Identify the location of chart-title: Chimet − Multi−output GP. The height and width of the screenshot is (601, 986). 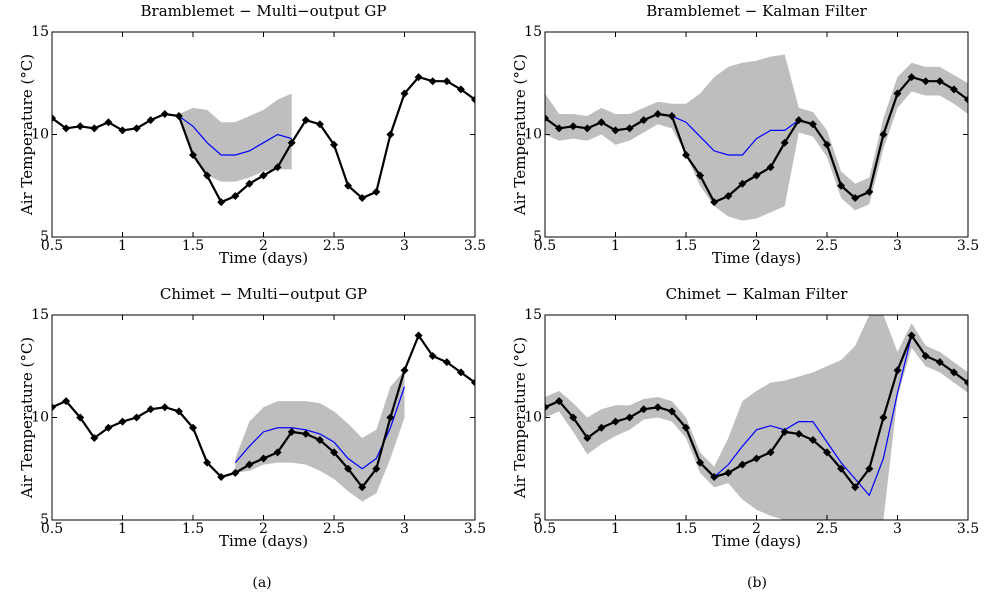
(263, 294).